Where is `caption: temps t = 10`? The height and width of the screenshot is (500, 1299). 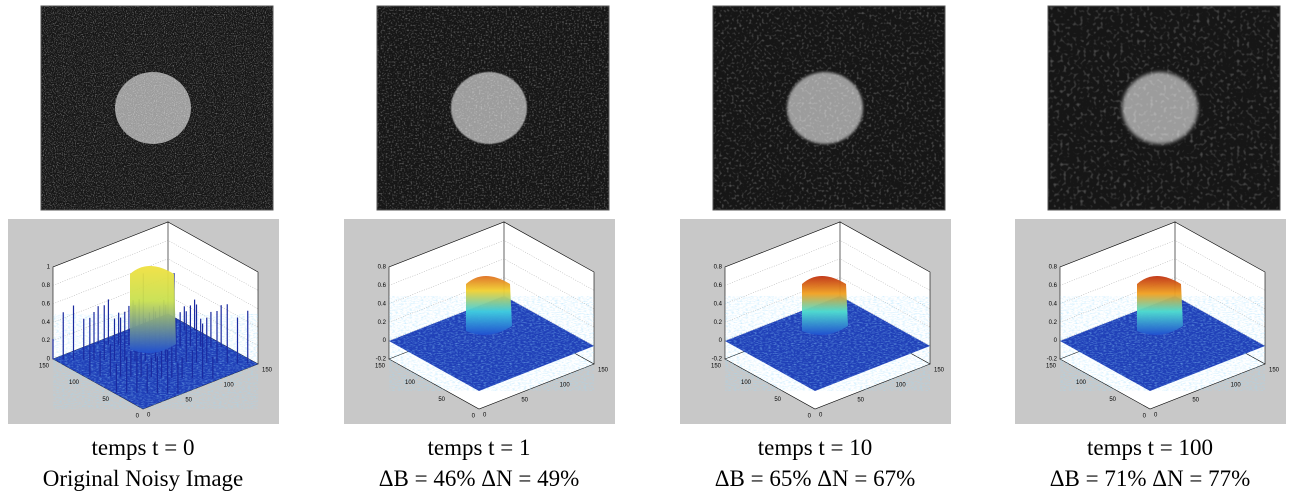 caption: temps t = 10 is located at coordinates (815, 447).